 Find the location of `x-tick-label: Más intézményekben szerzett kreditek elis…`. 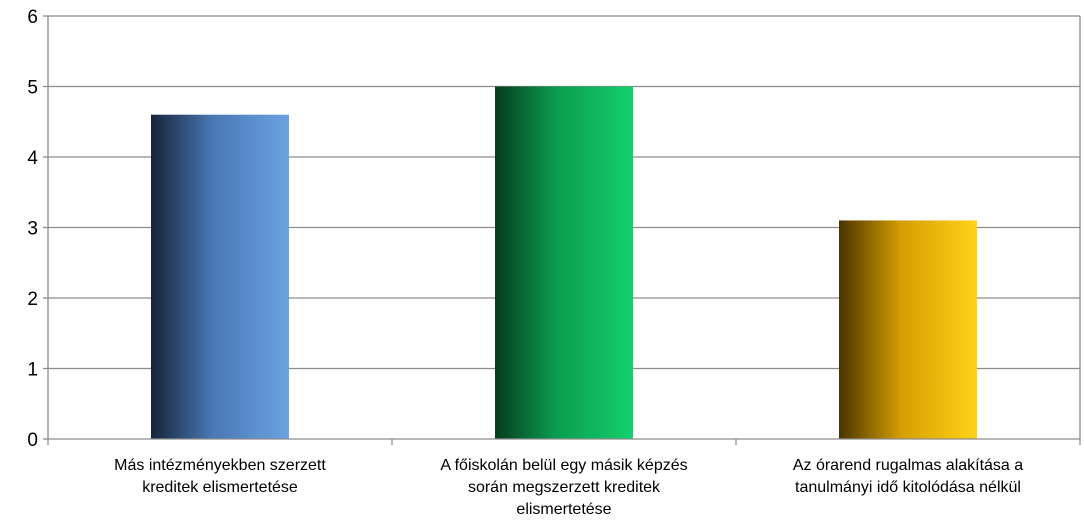

x-tick-label: Más intézményekben szerzett kreditek elis… is located at coordinates (220, 476).